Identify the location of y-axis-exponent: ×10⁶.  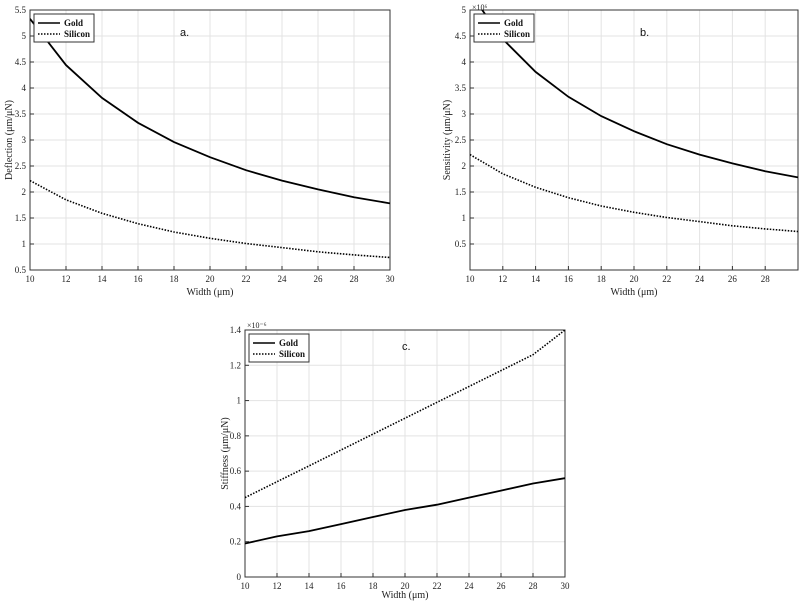
(480, 7).